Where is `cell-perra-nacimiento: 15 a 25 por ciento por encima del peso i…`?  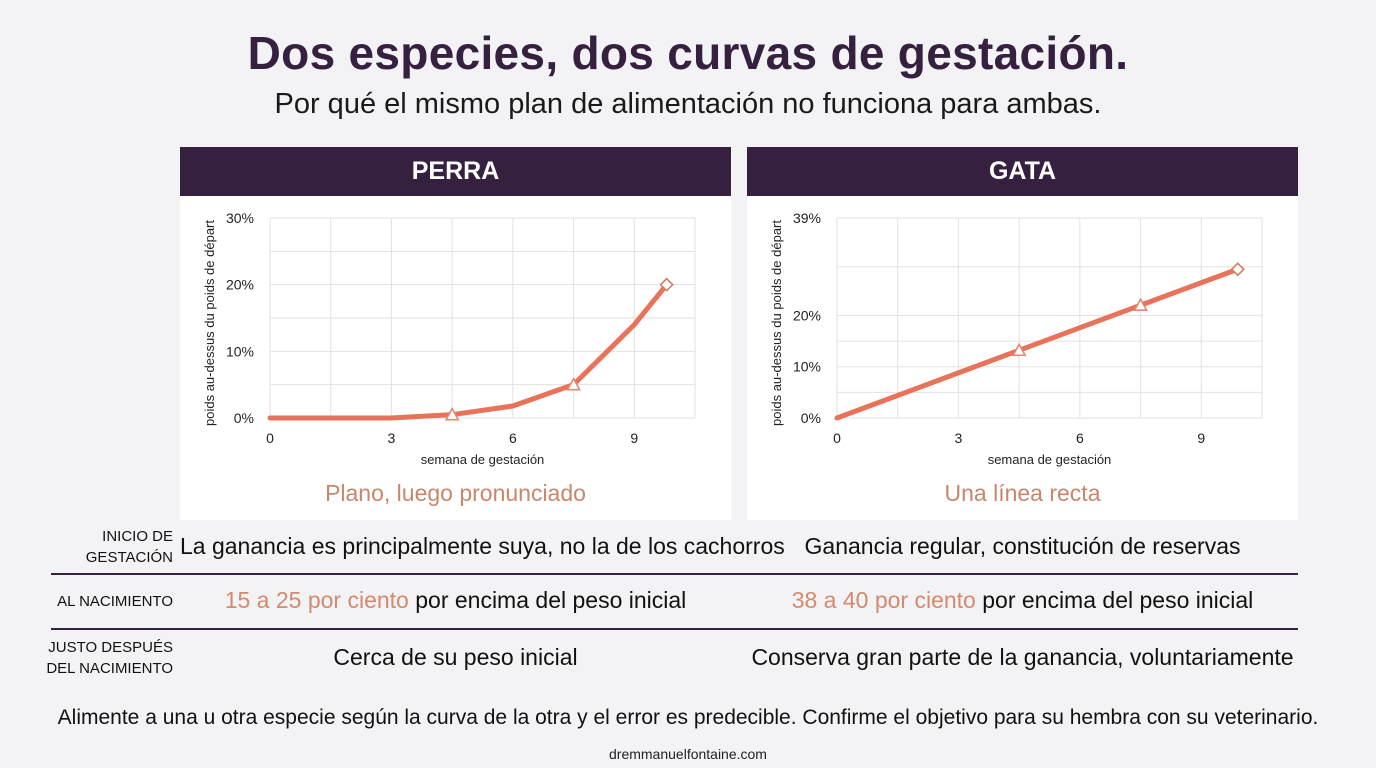 cell-perra-nacimiento: 15 a 25 por ciento por encima del peso i… is located at coordinates (455, 600).